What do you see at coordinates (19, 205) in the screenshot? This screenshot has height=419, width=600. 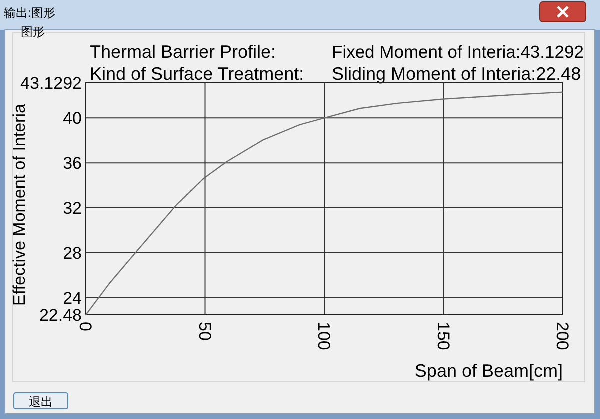 I see `y-axis-title: Effective Moment of Interia` at bounding box center [19, 205].